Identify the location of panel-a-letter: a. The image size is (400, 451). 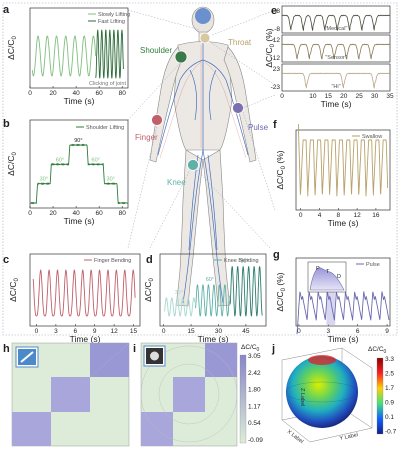
(6, 10).